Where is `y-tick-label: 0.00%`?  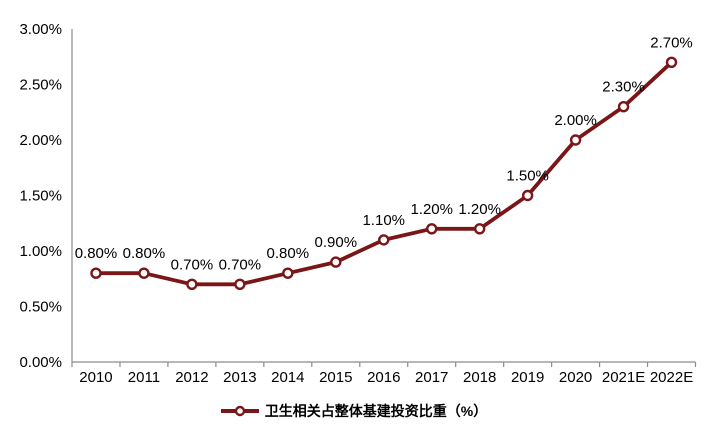 y-tick-label: 0.00% is located at coordinates (40, 362).